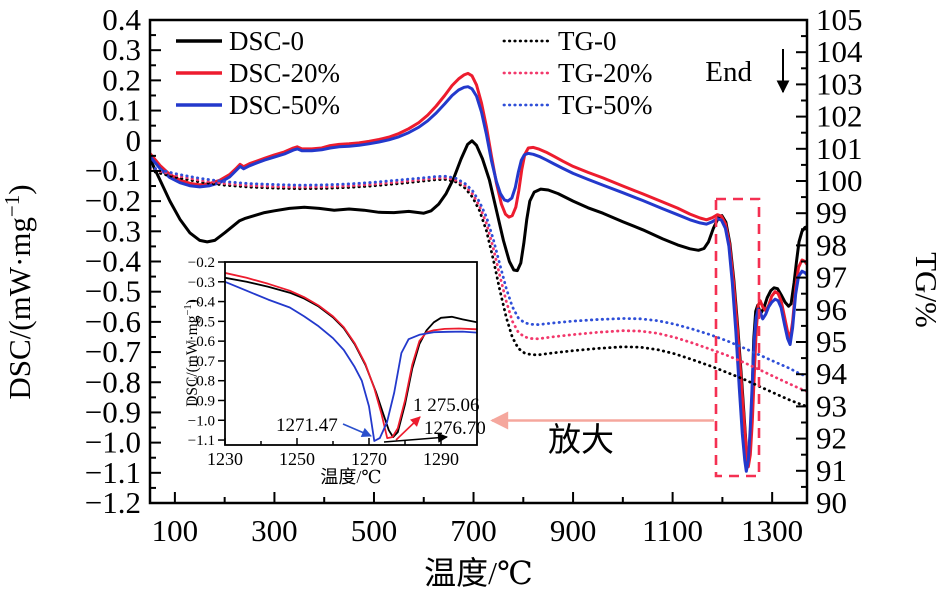 This screenshot has height=596, width=945. I want to click on inset-peak-annotation-2: 1 275.06, so click(437, 418).